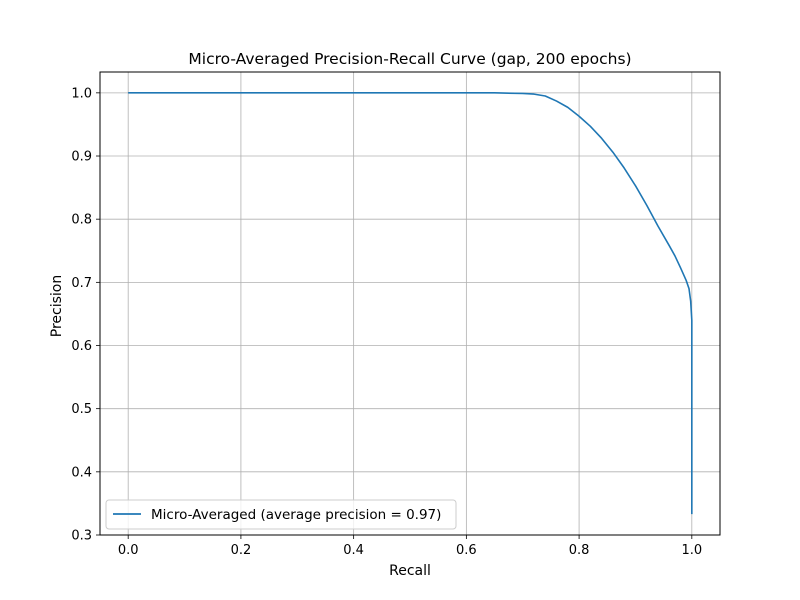  I want to click on y-tick-label: 0.7, so click(81, 283).